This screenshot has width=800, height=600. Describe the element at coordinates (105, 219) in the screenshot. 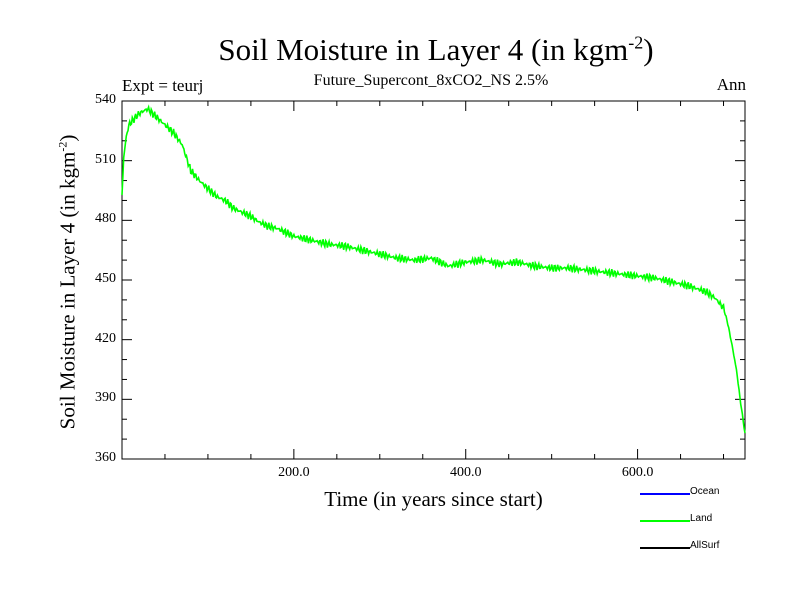

I see `y-tick-label: 480` at that location.